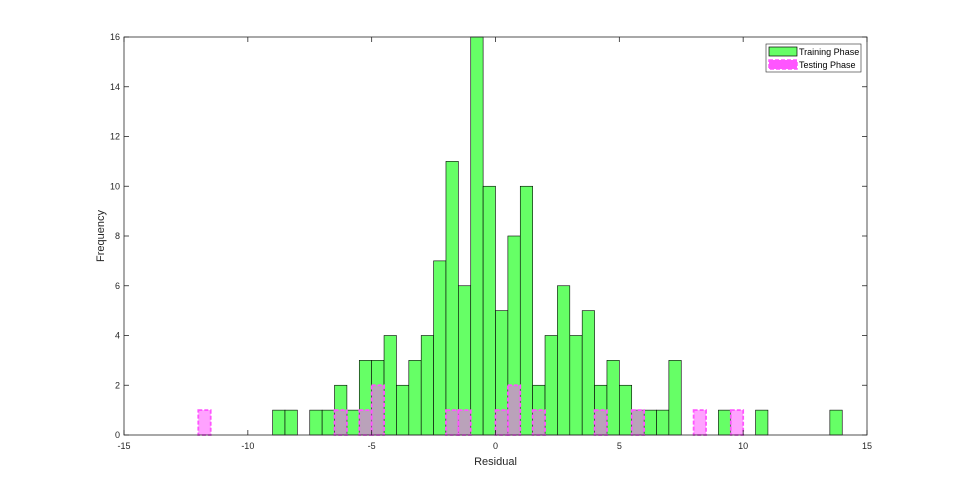 The image size is (959, 488). What do you see at coordinates (101, 236) in the screenshot?
I see `y-axis-label: Frequency` at bounding box center [101, 236].